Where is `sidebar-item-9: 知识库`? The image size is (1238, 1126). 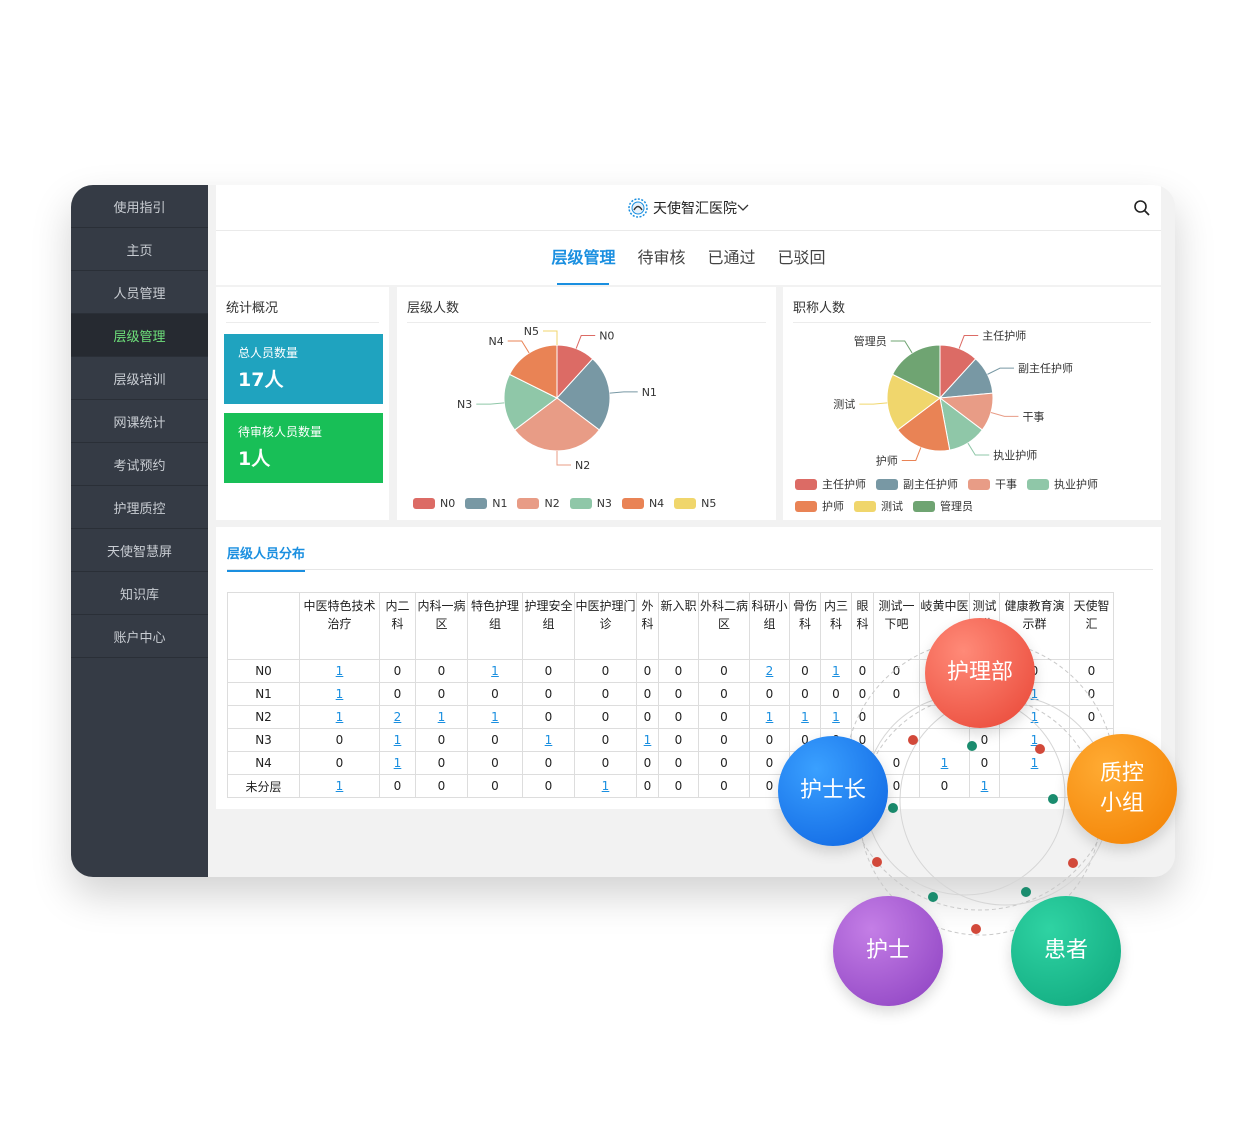
sidebar-item-9: 知识库 is located at coordinates (139, 593).